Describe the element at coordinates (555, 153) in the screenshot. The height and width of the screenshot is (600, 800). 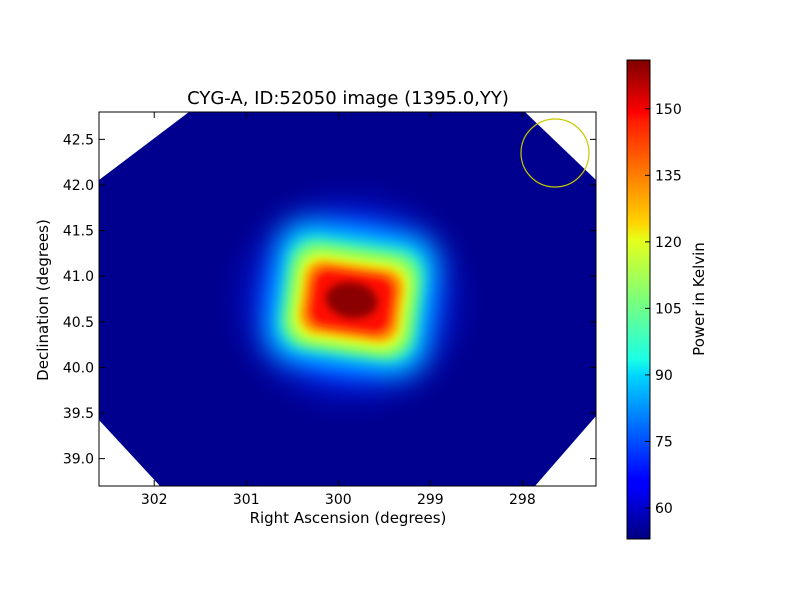
I see `beam-marker-circle` at that location.